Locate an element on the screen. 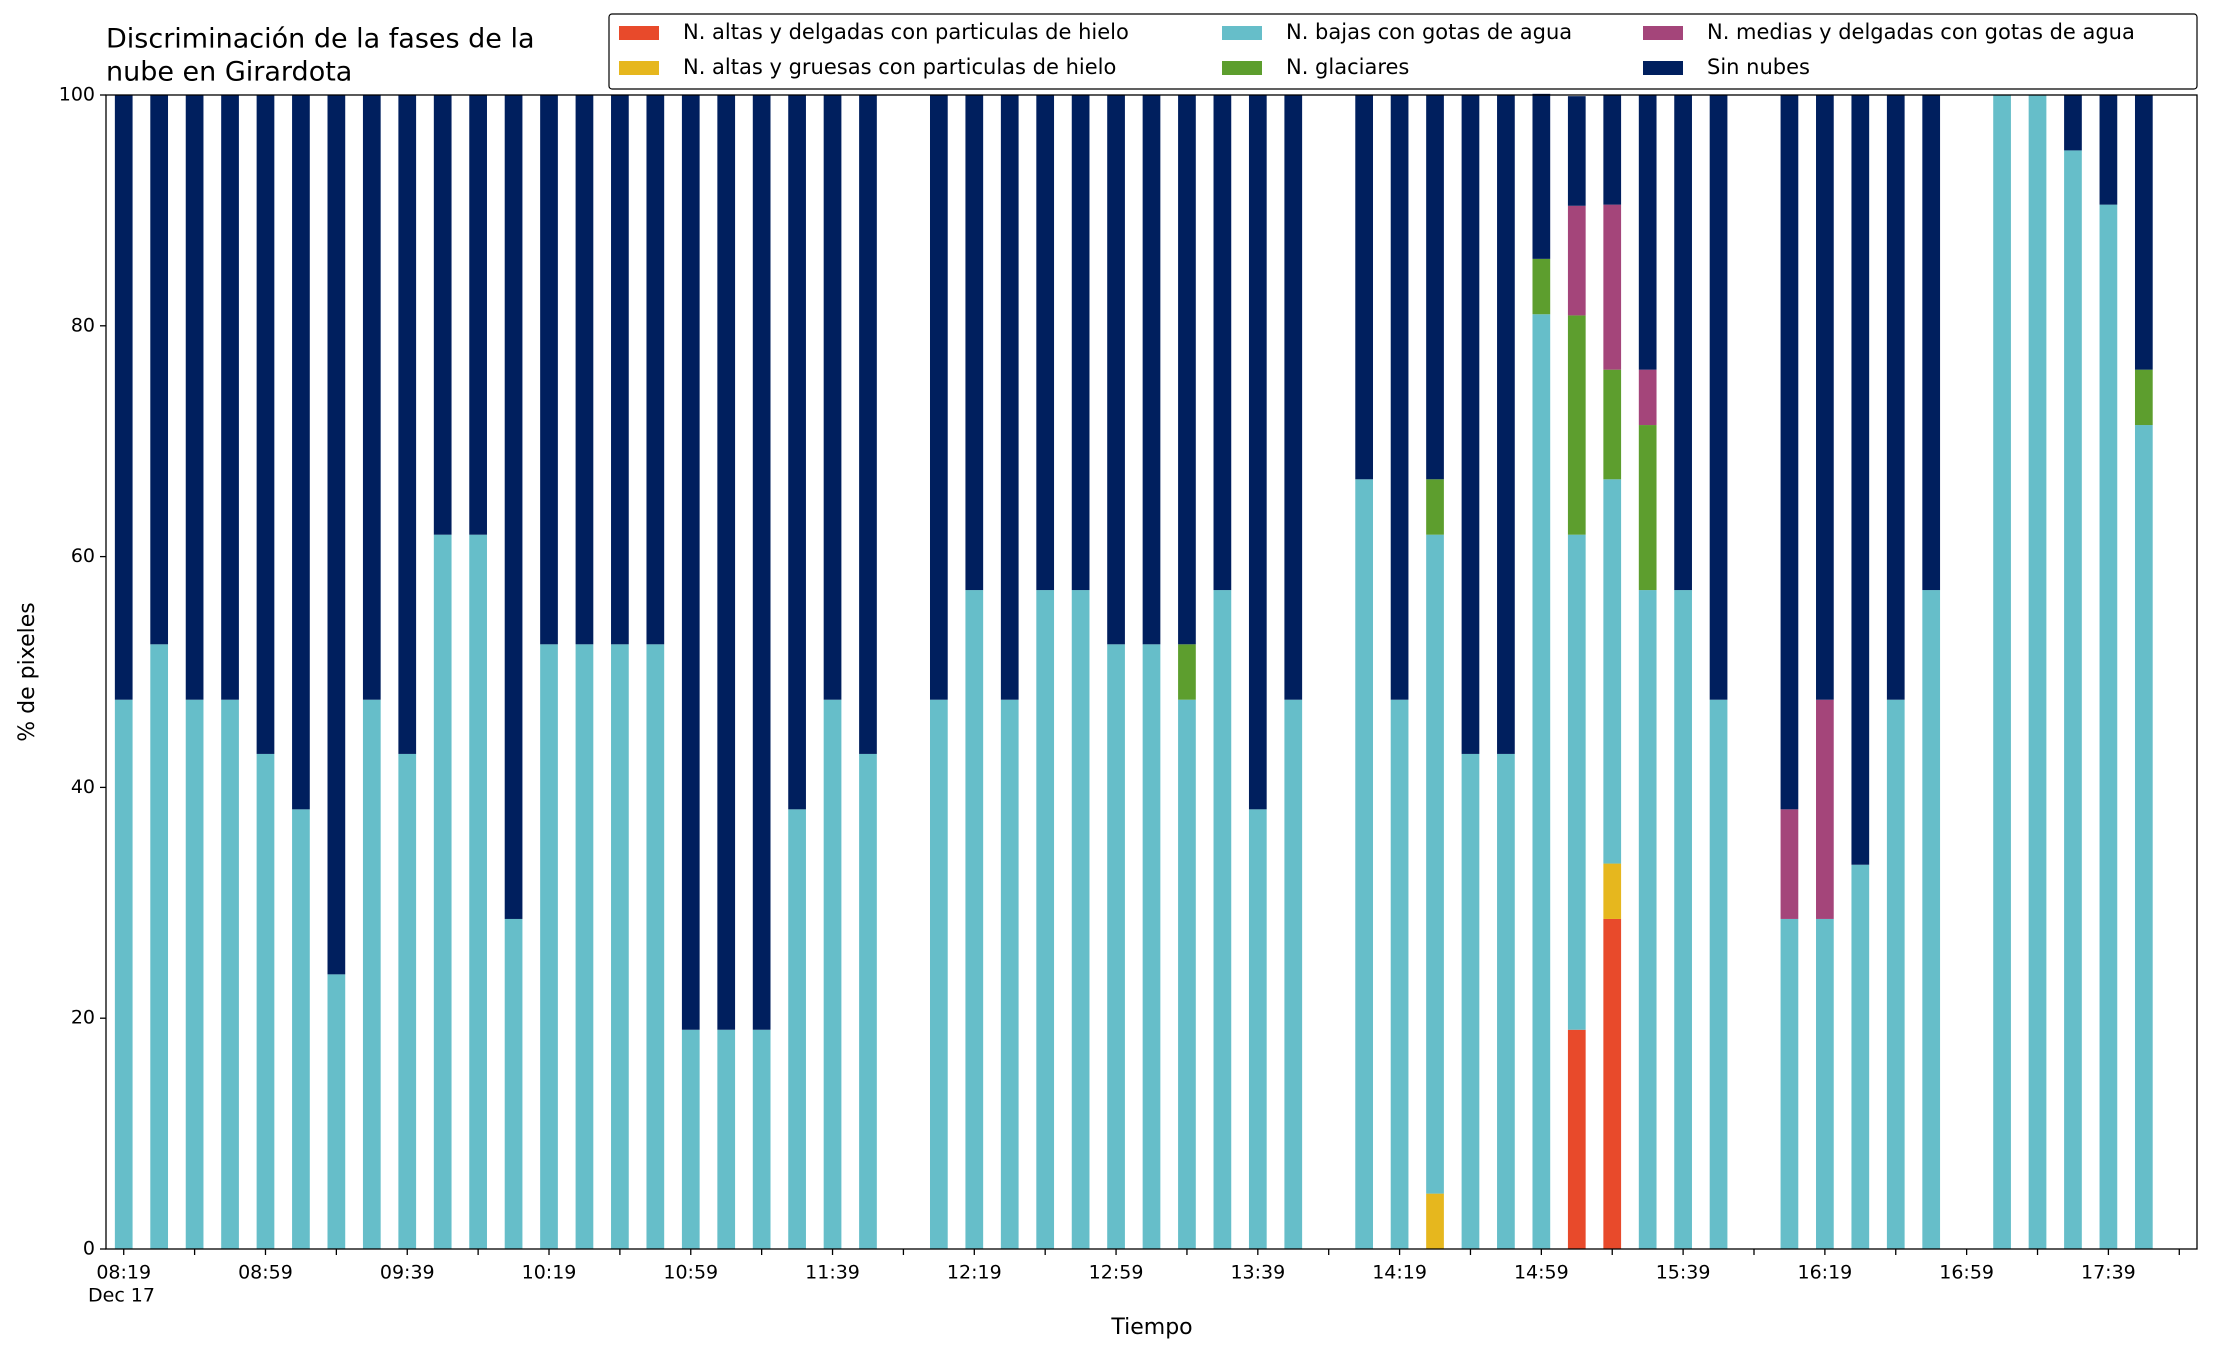 The width and height of the screenshot is (2216, 1355). x-tick-label: 09:39 is located at coordinates (407, 1273).